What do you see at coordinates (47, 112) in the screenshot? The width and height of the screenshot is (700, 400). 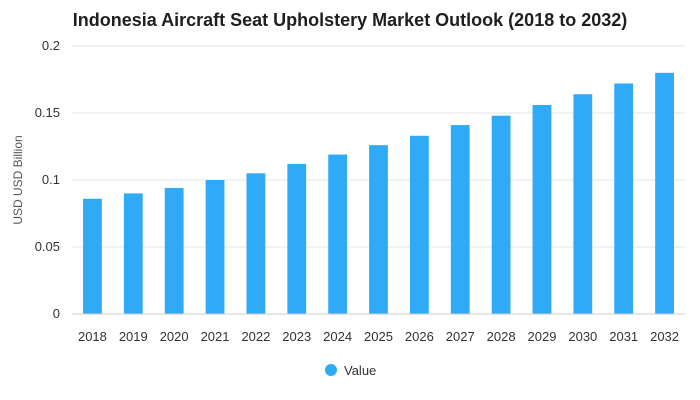 I see `y-tick-label: 0.15` at bounding box center [47, 112].